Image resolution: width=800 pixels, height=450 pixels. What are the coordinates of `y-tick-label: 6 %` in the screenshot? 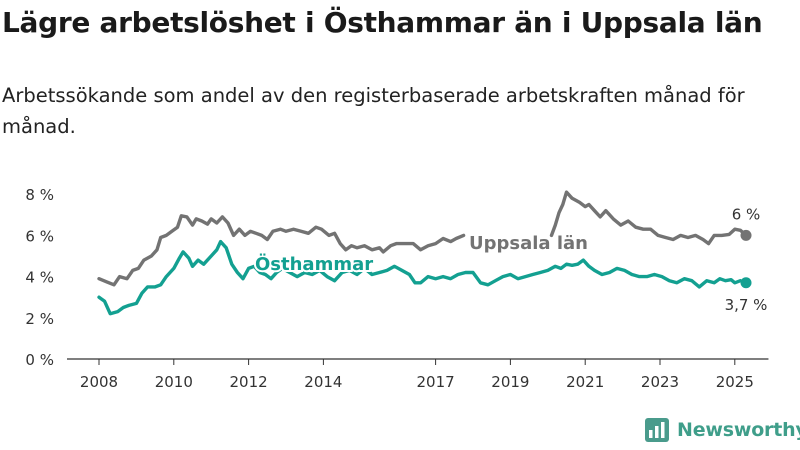 It's located at (39, 236).